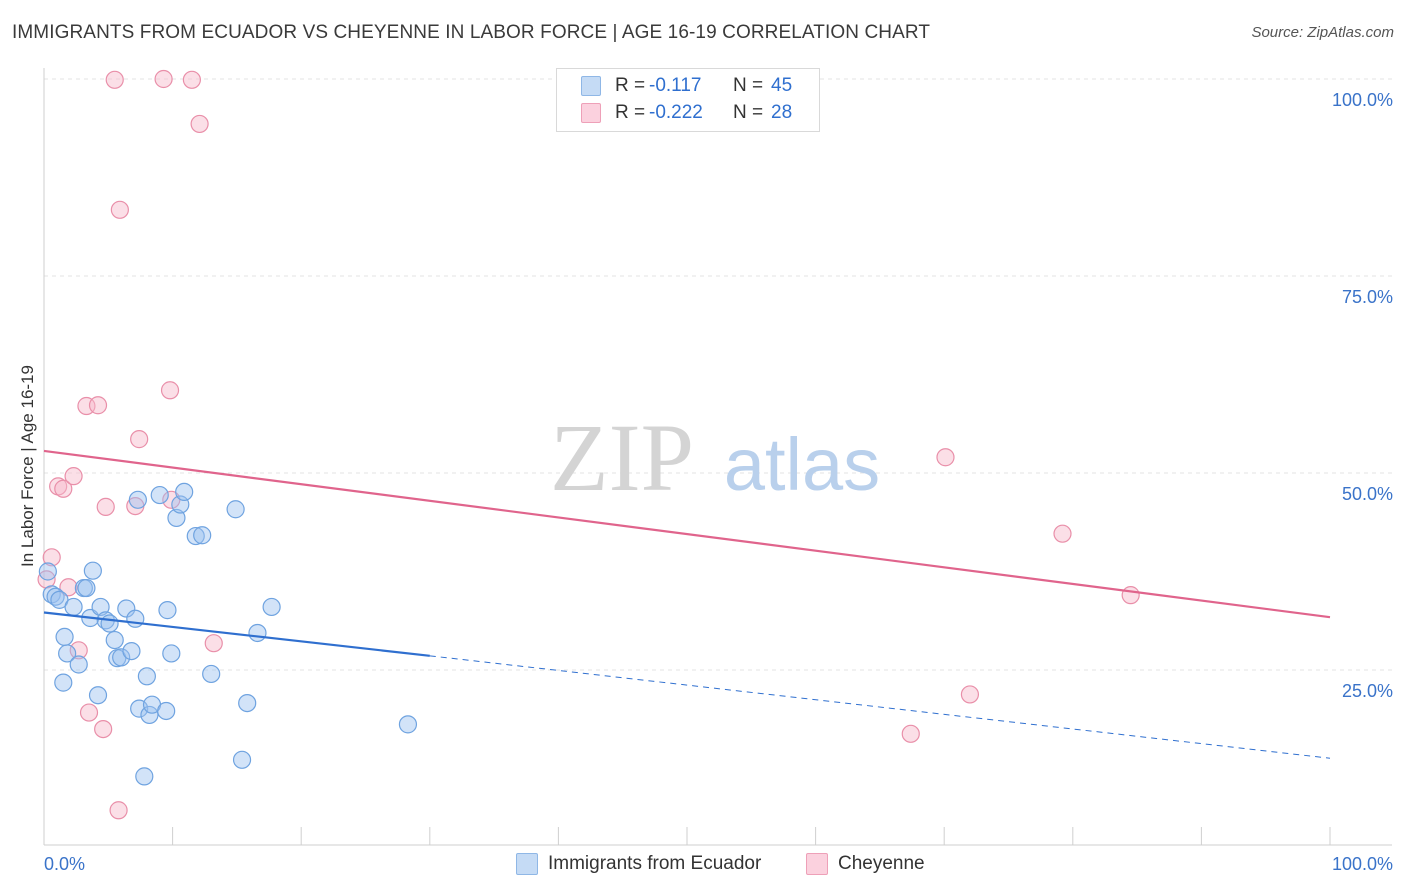 Image resolution: width=1406 pixels, height=892 pixels. What do you see at coordinates (64, 864) in the screenshot?
I see `x-tick-label-left: 0.0%` at bounding box center [64, 864].